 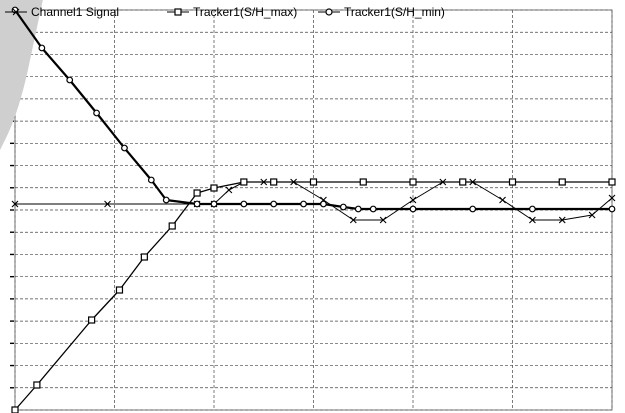 I want to click on legend-marker-circle, so click(x=329, y=12).